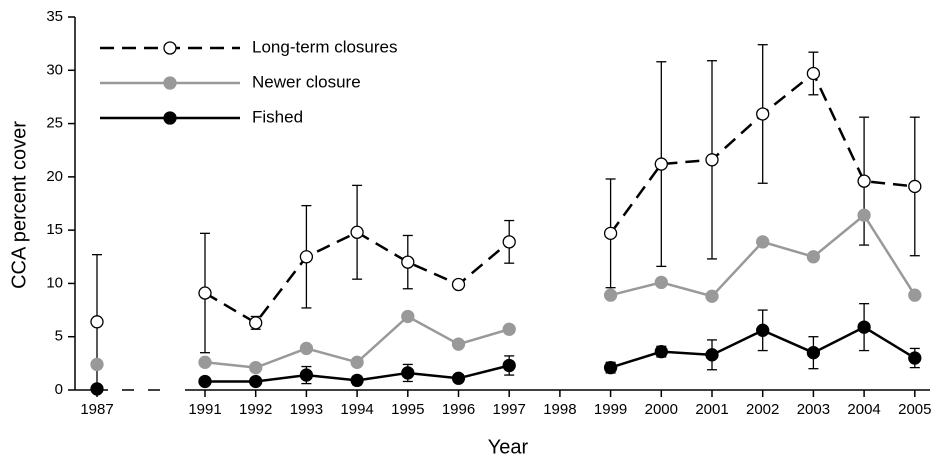 The width and height of the screenshot is (934, 459). What do you see at coordinates (661, 409) in the screenshot?
I see `x-tick-label: 2000` at bounding box center [661, 409].